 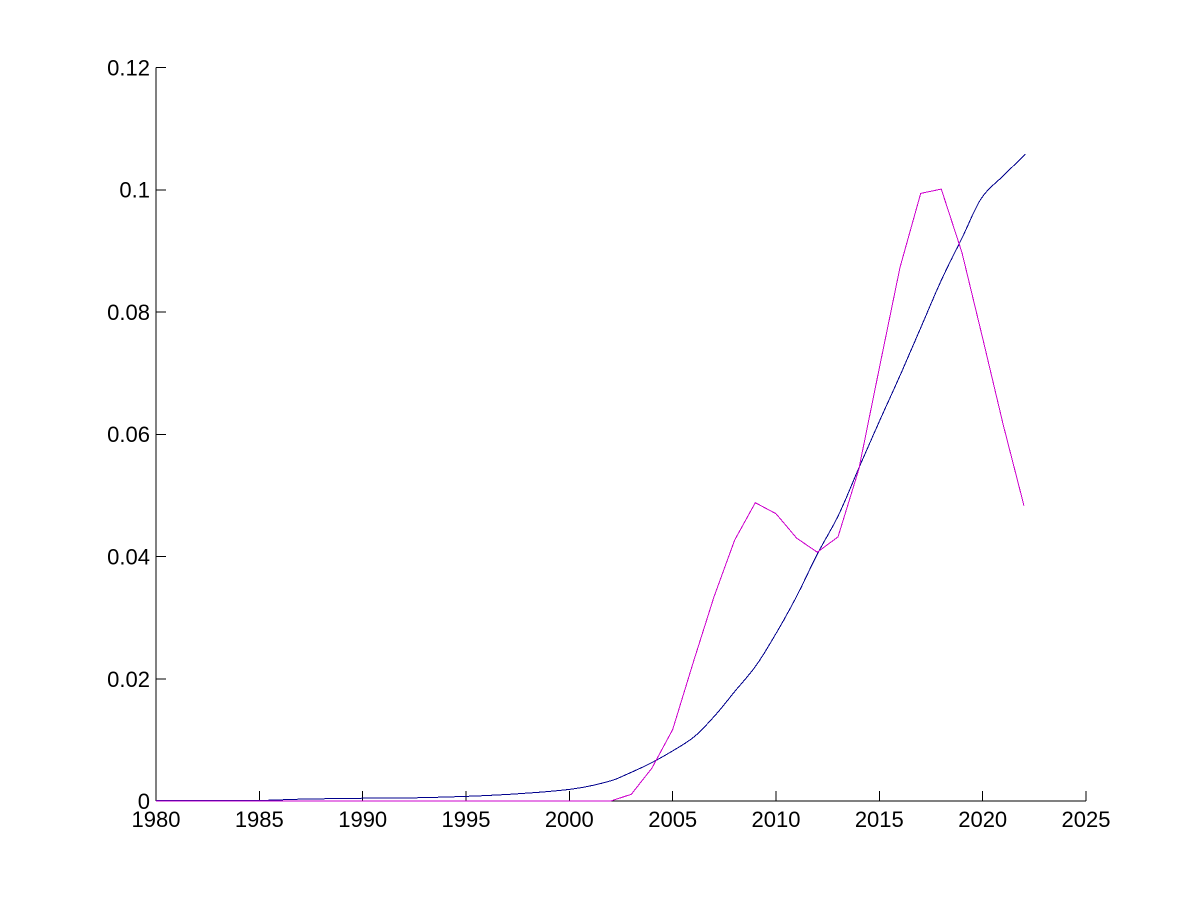 What do you see at coordinates (1086, 819) in the screenshot?
I see `svg-text: 2025` at bounding box center [1086, 819].